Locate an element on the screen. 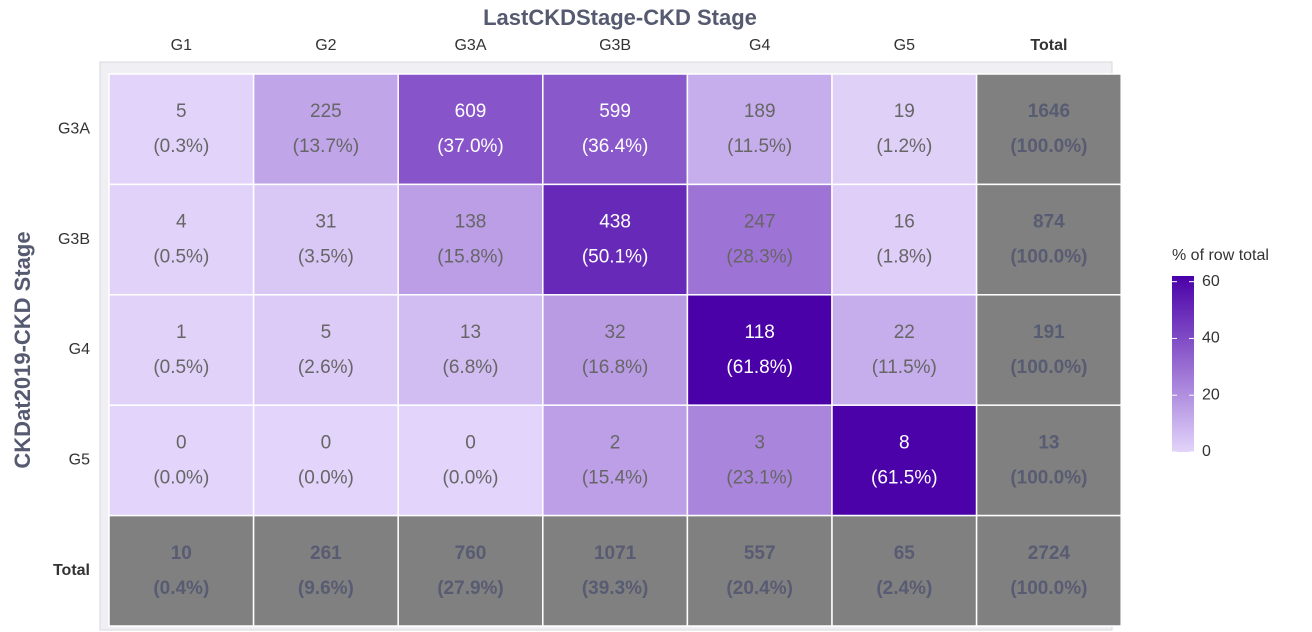  cell-percent: (9.6%) is located at coordinates (326, 588).